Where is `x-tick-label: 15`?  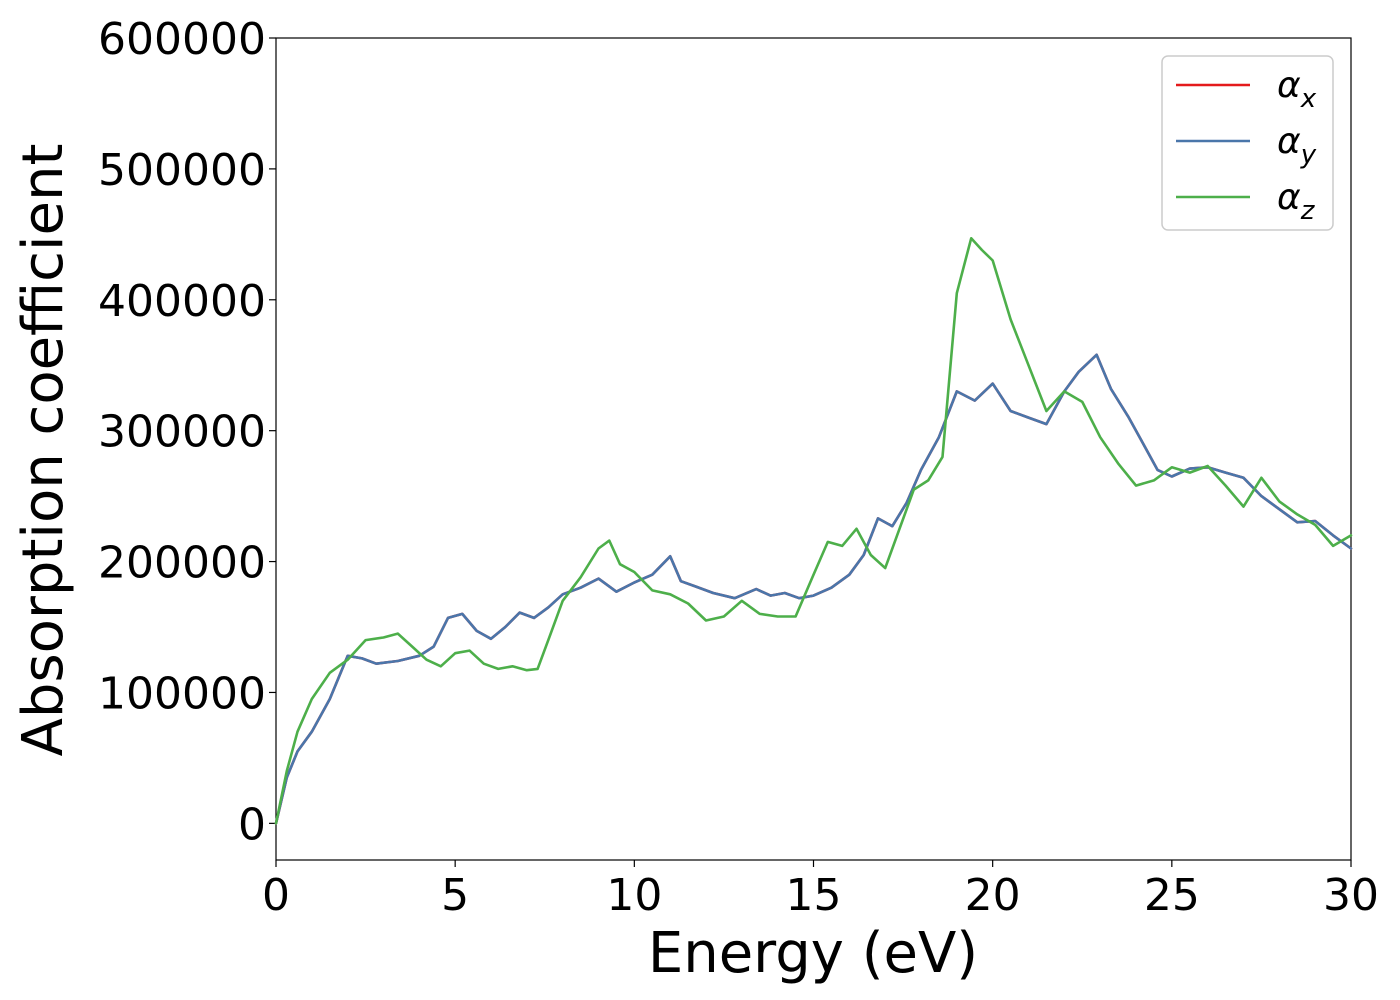 x-tick-label: 15 is located at coordinates (814, 895).